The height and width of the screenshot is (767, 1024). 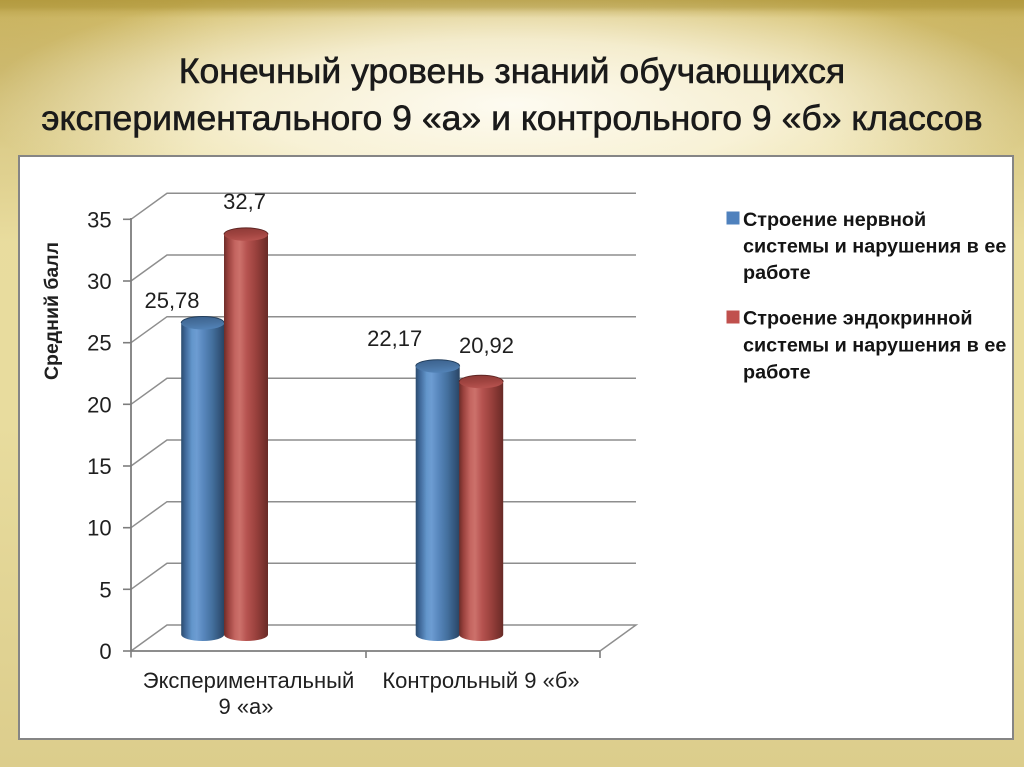 What do you see at coordinates (245, 706) in the screenshot?
I see `svg-text: 9 «а»` at bounding box center [245, 706].